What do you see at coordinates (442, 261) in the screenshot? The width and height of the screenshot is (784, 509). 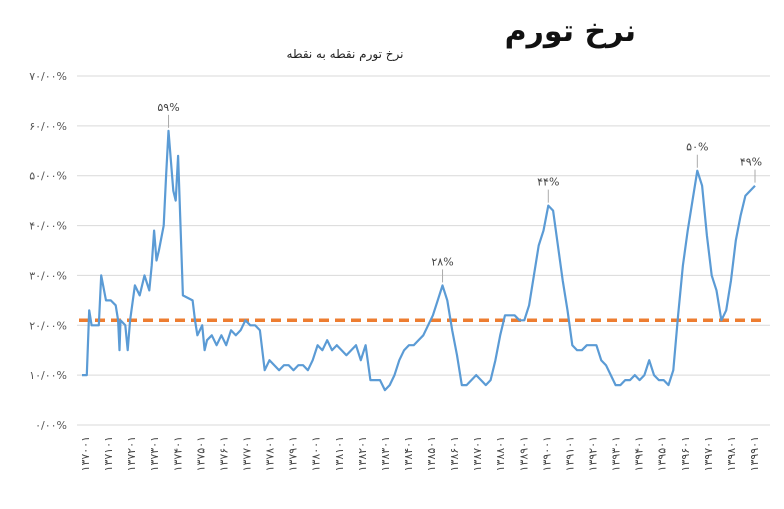 I see `peak-label: ۲۸%` at bounding box center [442, 261].